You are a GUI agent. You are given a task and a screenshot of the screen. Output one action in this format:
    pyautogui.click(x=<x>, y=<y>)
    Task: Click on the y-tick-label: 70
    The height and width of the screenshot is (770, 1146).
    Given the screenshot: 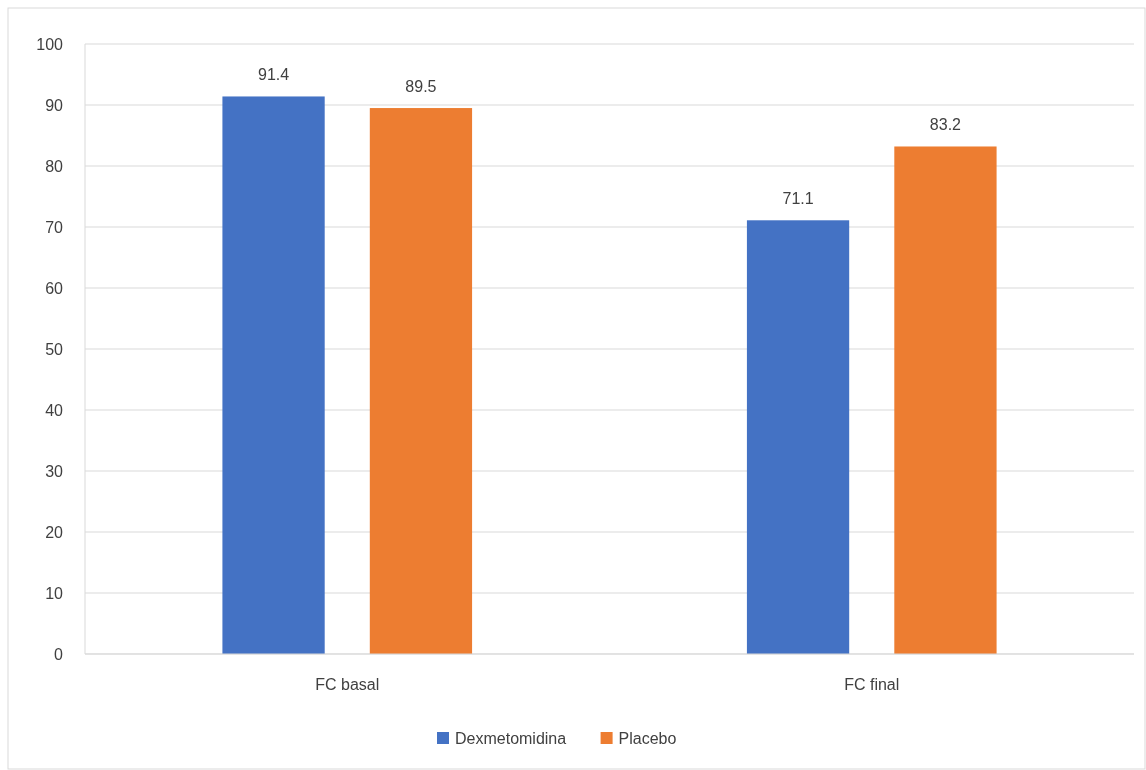 What is the action you would take?
    pyautogui.click(x=54, y=227)
    